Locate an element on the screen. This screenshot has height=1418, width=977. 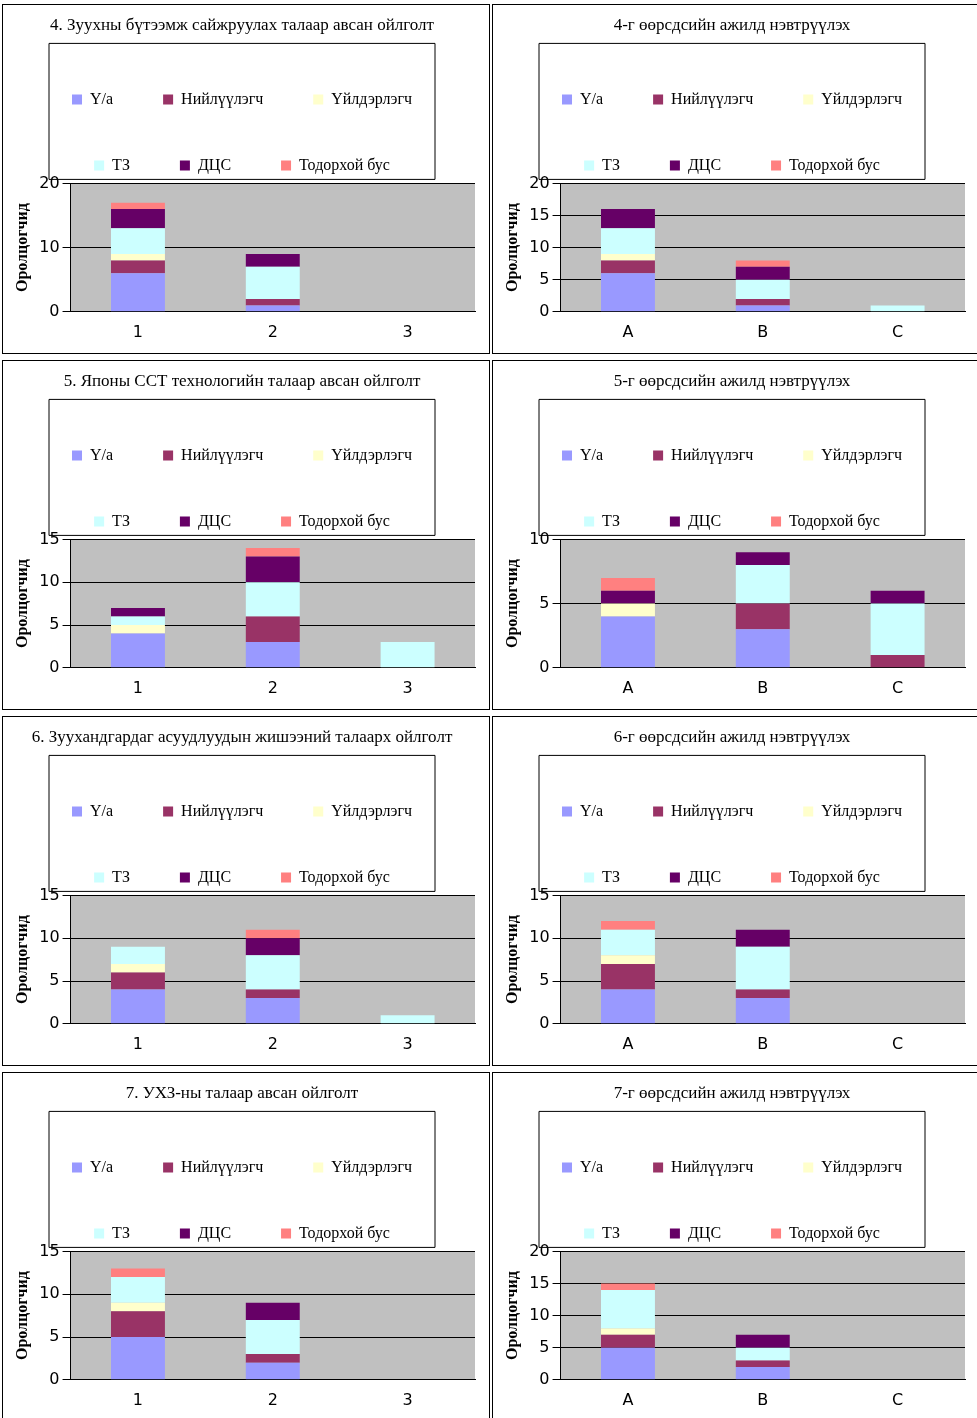
x-tick-label: 1 is located at coordinates (138, 331).